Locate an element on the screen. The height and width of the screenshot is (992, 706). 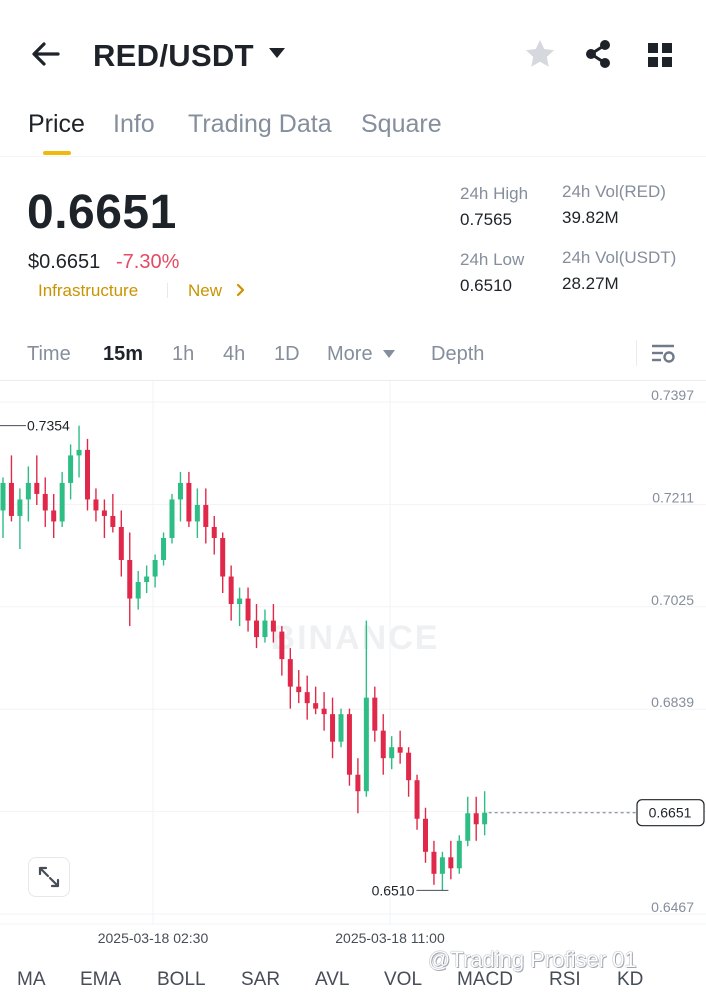
price-tick-label: 0.7025 is located at coordinates (672, 600).